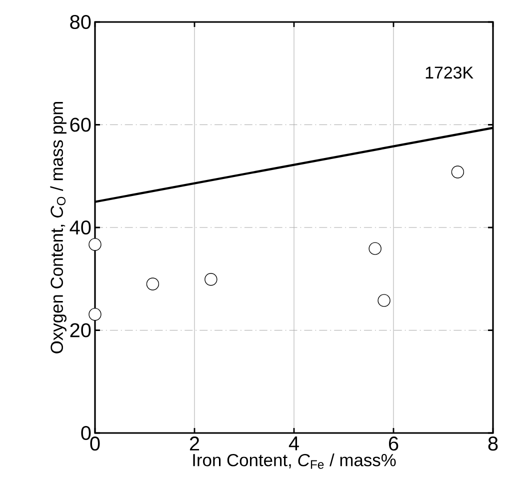 This screenshot has height=501, width=508. I want to click on x-tick-label: 0, so click(95, 443).